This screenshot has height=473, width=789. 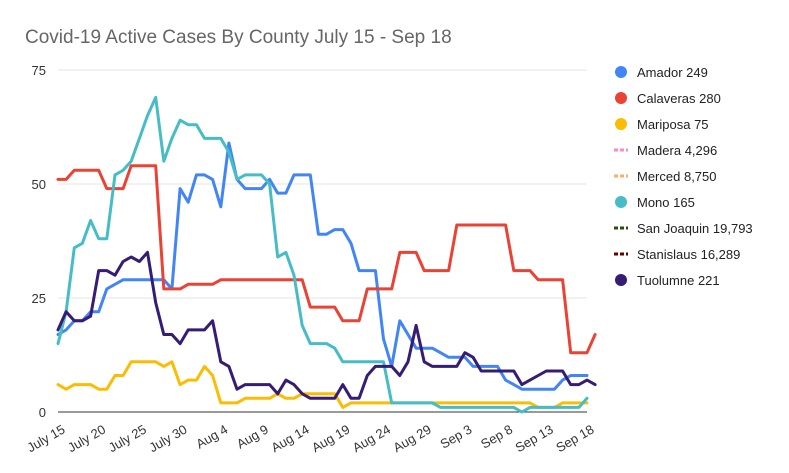 I want to click on legend-label: Stanislaus 16,289, so click(x=688, y=254).